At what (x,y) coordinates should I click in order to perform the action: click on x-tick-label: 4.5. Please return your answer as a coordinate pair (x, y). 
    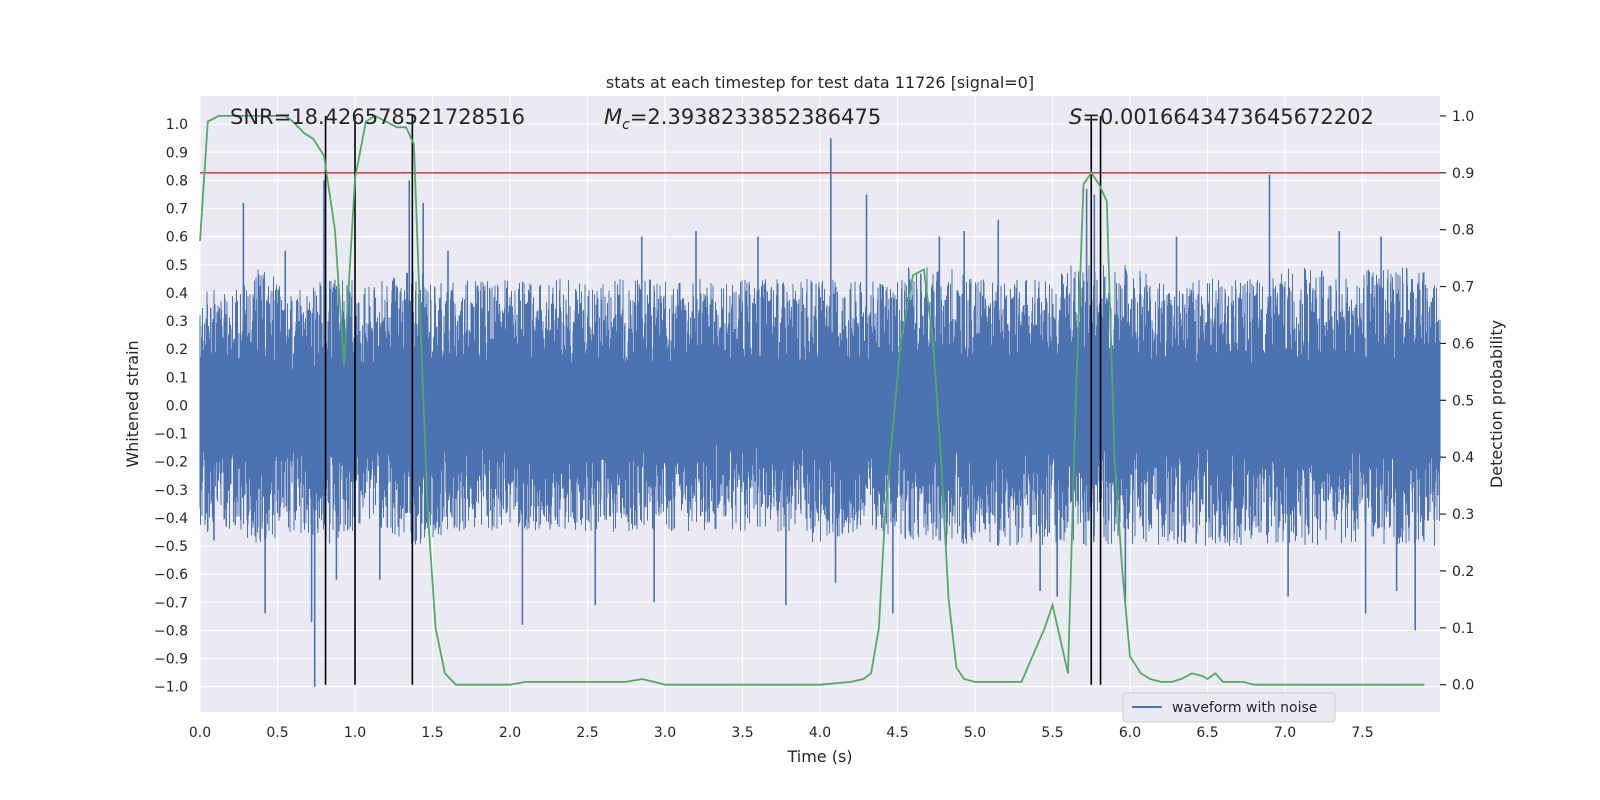
    Looking at the image, I should click on (897, 733).